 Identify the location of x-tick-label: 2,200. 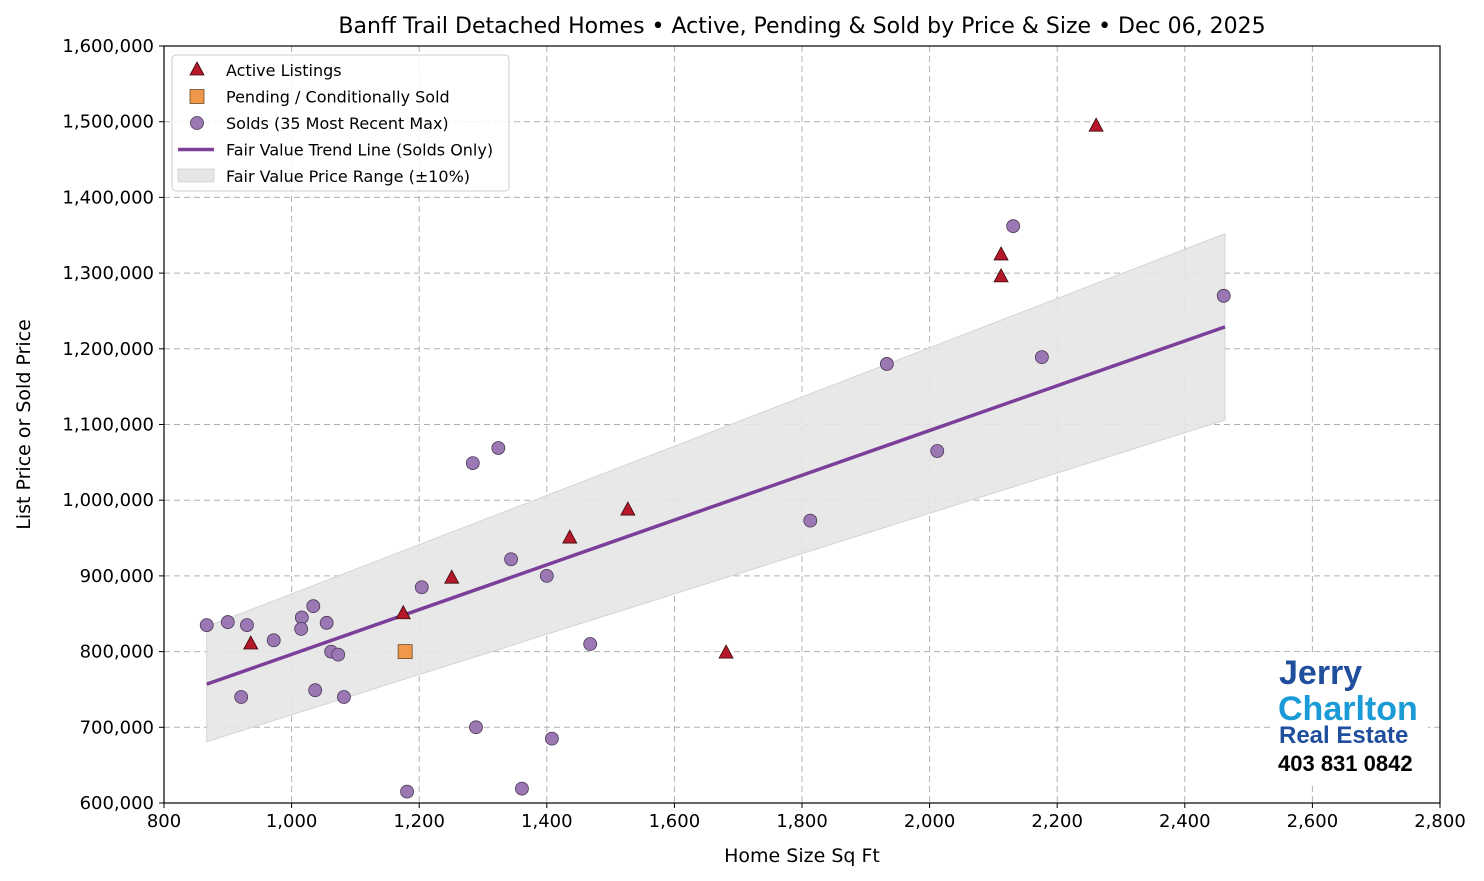
(1057, 821).